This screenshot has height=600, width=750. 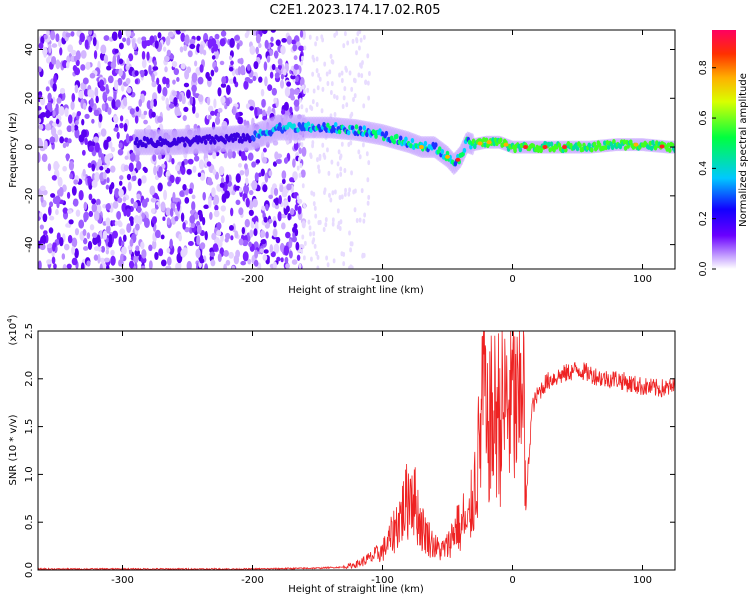 What do you see at coordinates (404, 144) in the screenshot?
I see `spectrogram-ridge-layer` at bounding box center [404, 144].